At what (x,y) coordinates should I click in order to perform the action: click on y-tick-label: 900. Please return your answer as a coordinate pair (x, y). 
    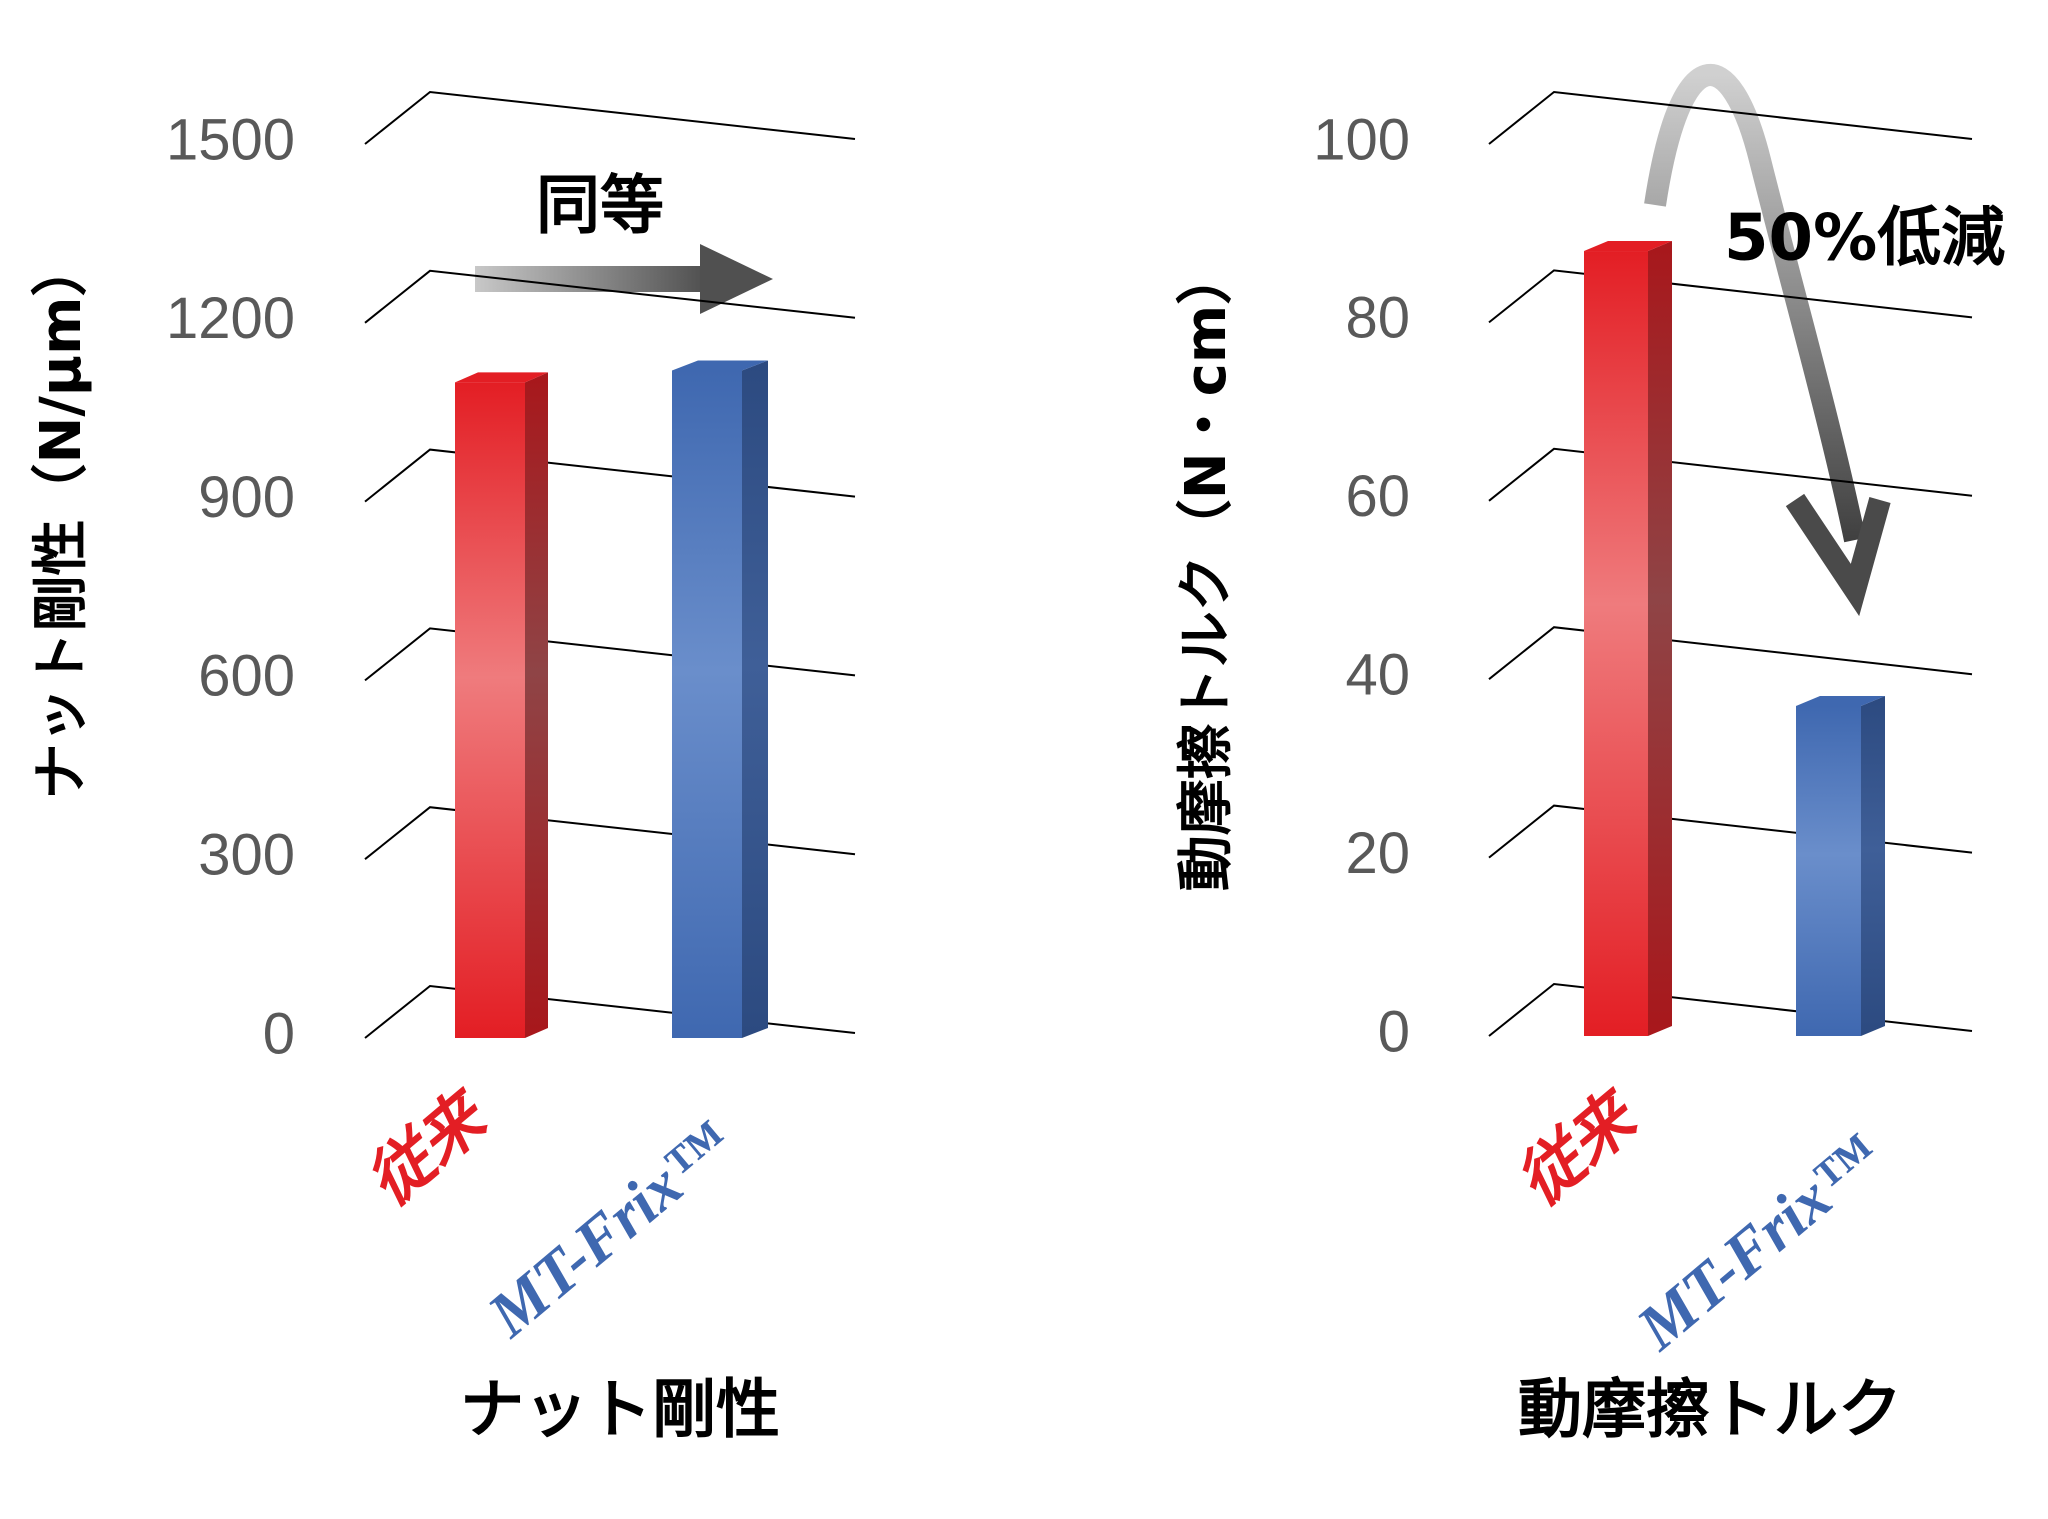
    Looking at the image, I should click on (246, 497).